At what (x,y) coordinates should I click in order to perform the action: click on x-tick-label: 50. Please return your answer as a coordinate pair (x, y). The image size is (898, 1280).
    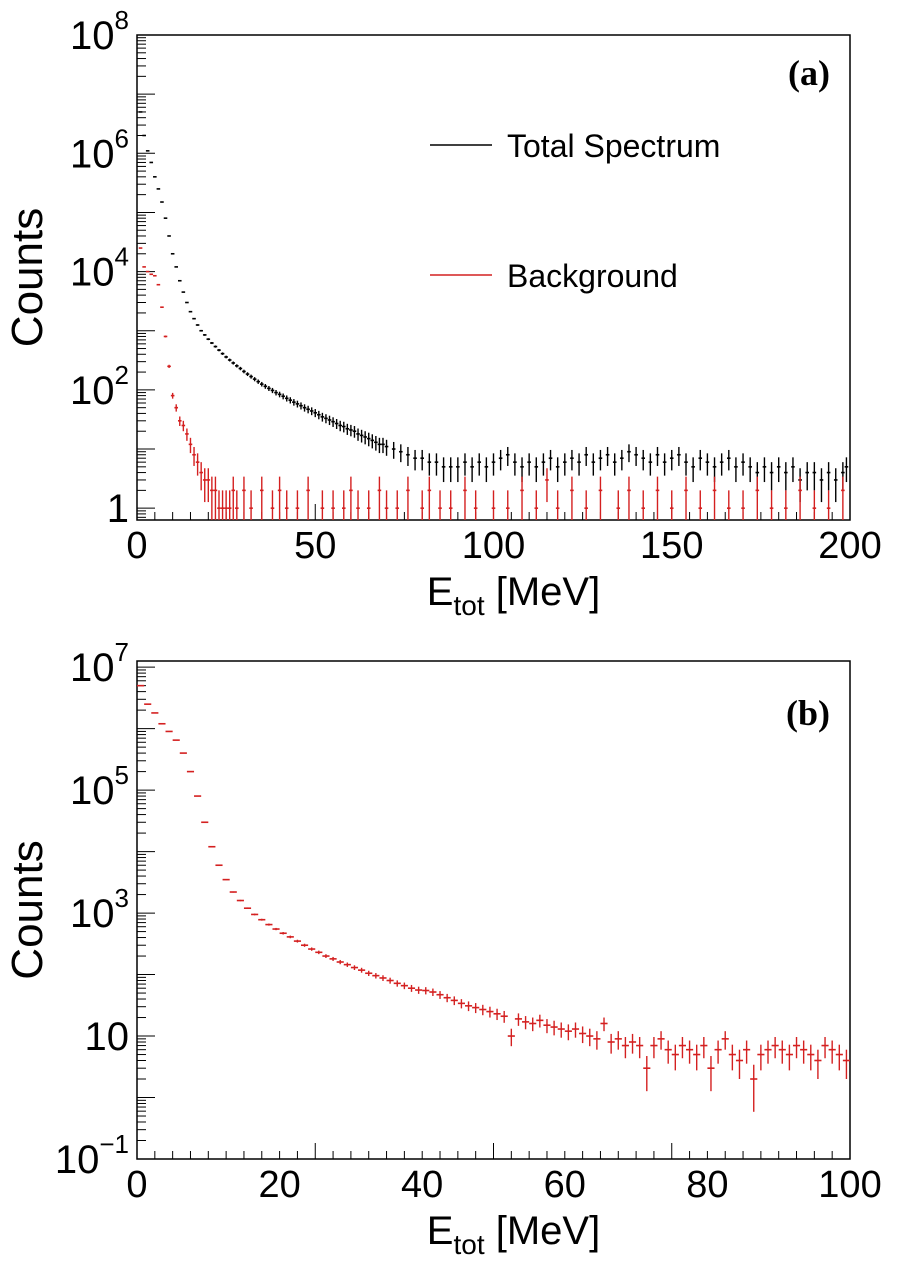
    Looking at the image, I should click on (315, 546).